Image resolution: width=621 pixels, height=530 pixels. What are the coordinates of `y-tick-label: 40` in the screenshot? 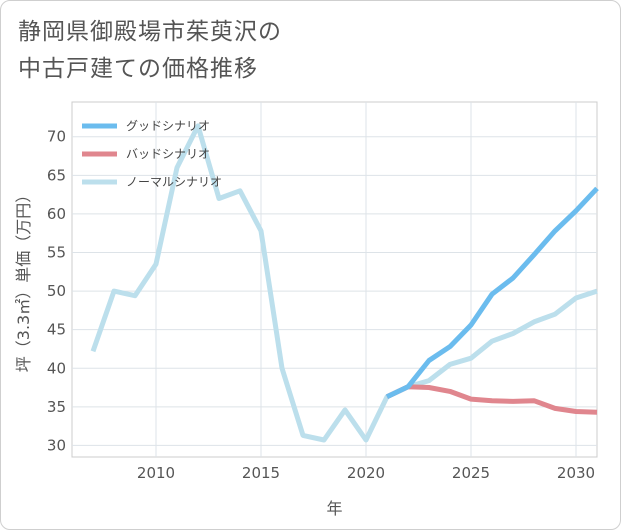 It's located at (56, 368).